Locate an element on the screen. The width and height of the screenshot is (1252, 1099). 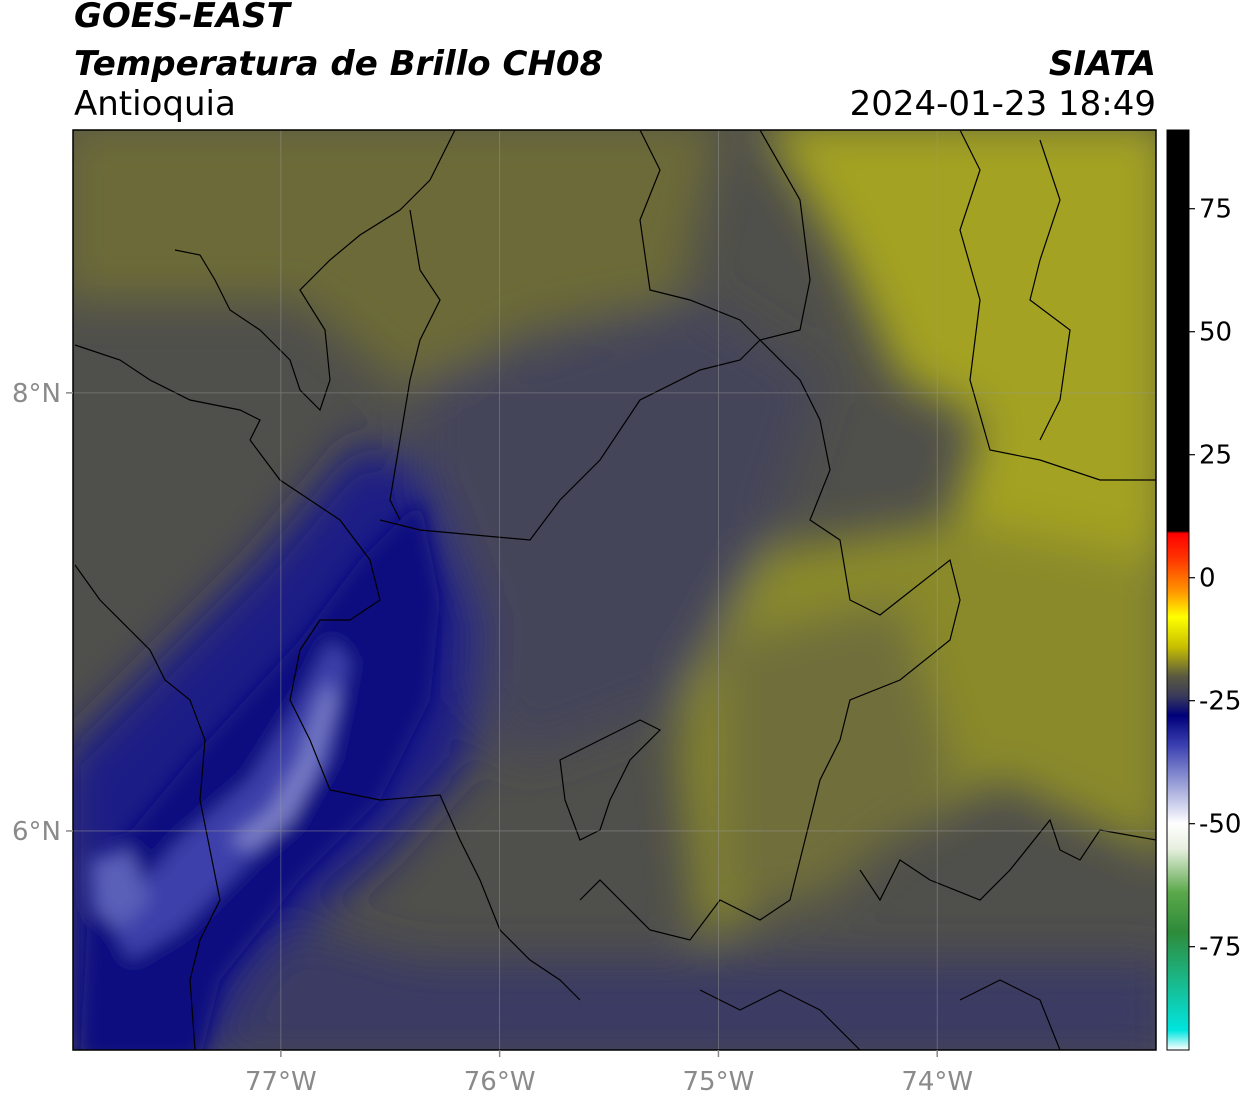
colorbar-tick-label: -25 is located at coordinates (1220, 702).